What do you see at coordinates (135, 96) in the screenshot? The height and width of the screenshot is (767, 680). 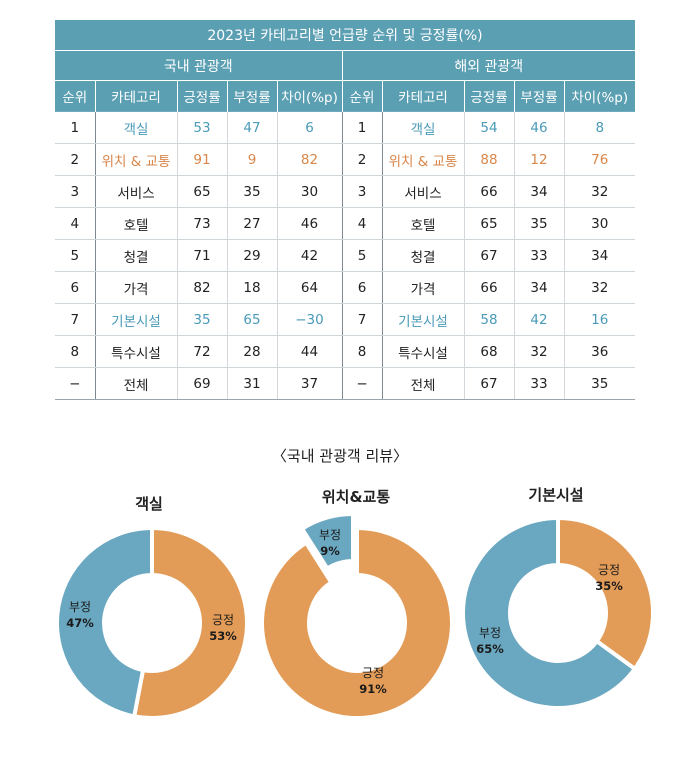 I see `header-category: 카테고리` at bounding box center [135, 96].